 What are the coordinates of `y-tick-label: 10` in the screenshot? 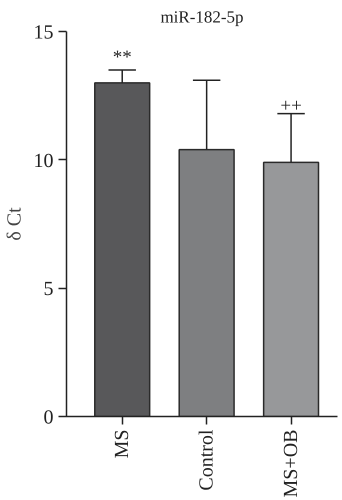 It's located at (44, 161).